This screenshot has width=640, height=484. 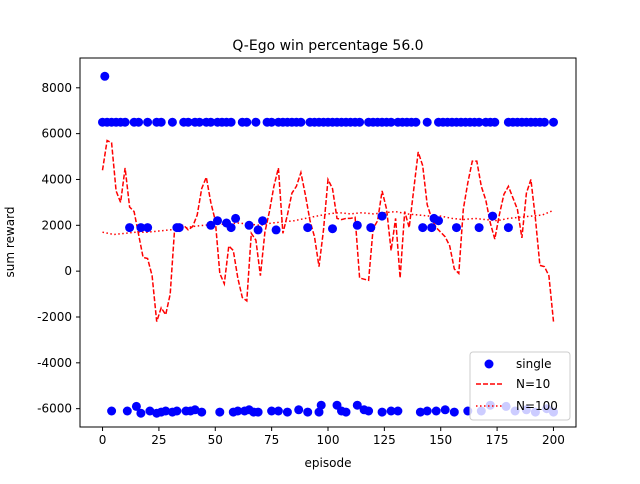 What do you see at coordinates (533, 384) in the screenshot?
I see `legend-label-n10: N=10` at bounding box center [533, 384].